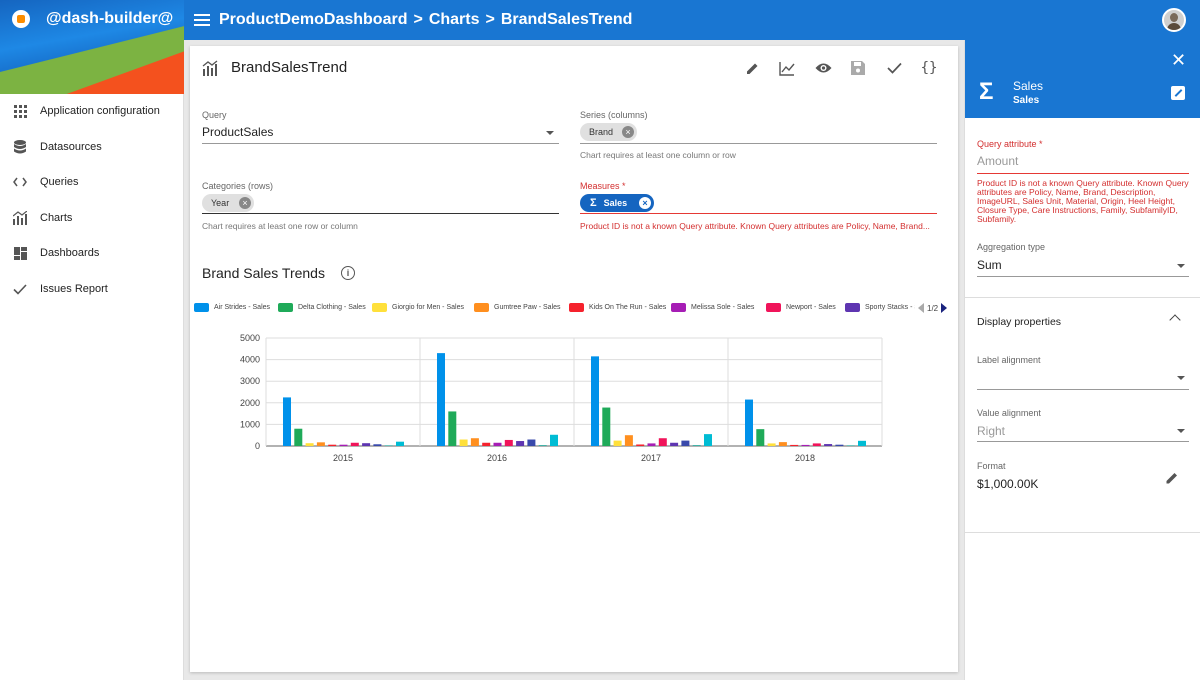 Image resolution: width=1200 pixels, height=680 pixels. What do you see at coordinates (787, 68) in the screenshot?
I see `line-chart-icon` at bounding box center [787, 68].